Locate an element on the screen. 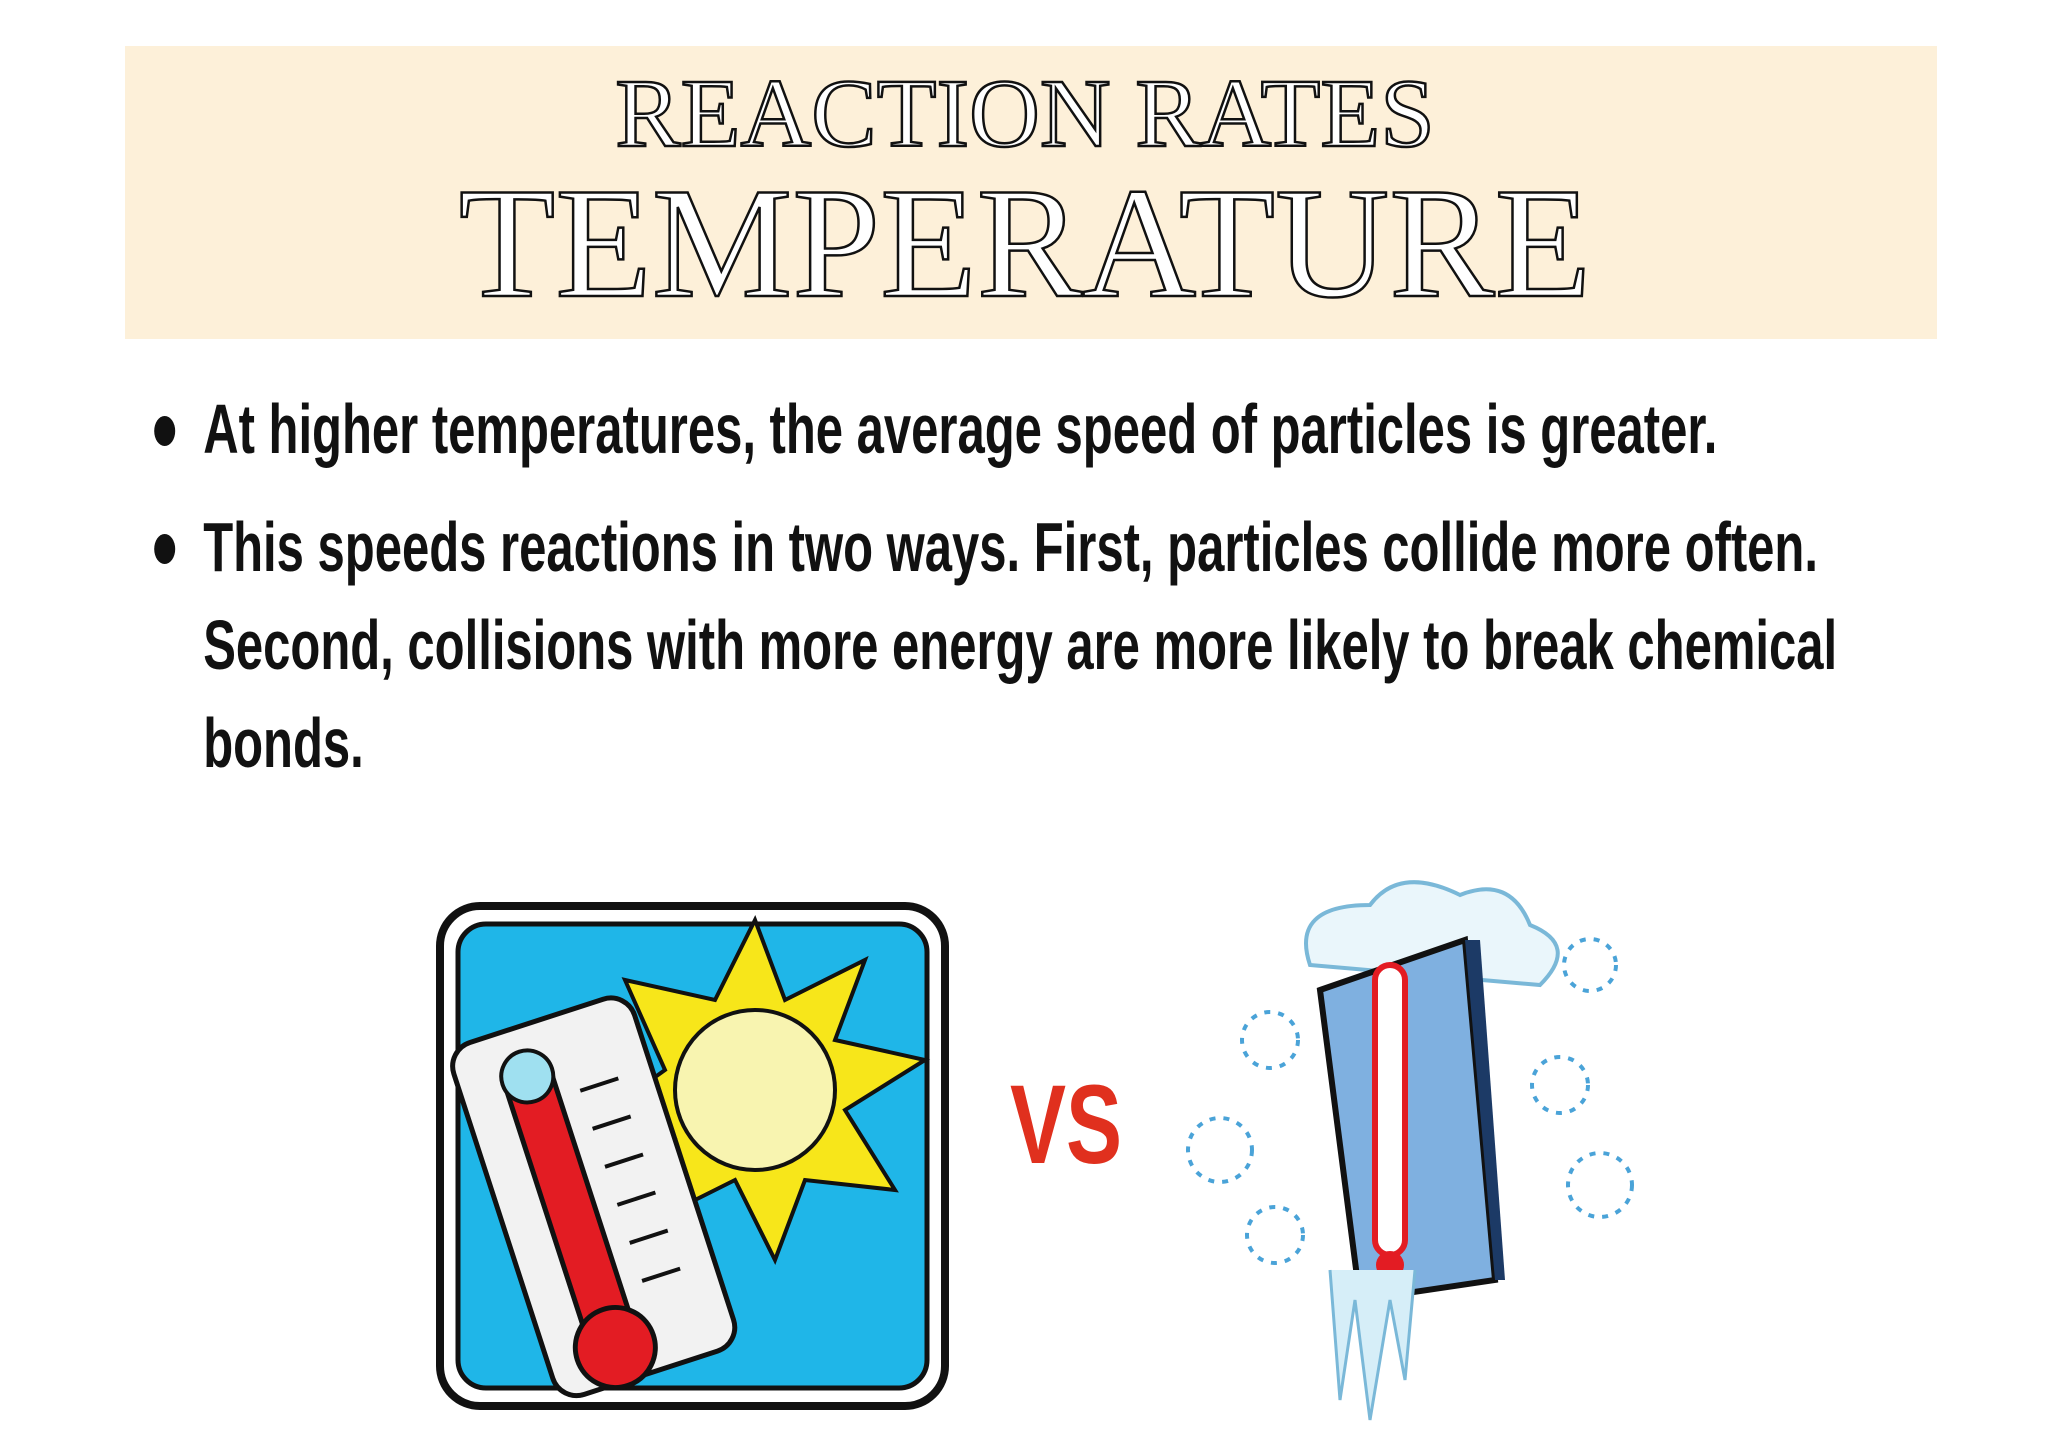 This screenshot has width=2048, height=1447. cold-illustration is located at coordinates (1410, 1150).